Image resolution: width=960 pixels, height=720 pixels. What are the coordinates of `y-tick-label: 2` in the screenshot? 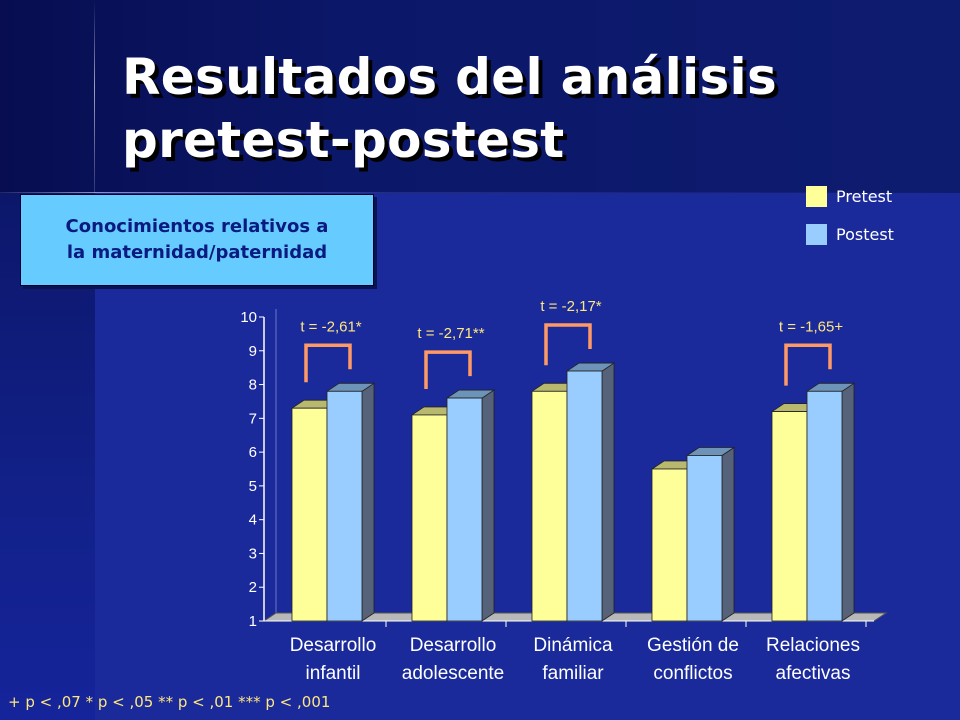 It's located at (253, 587).